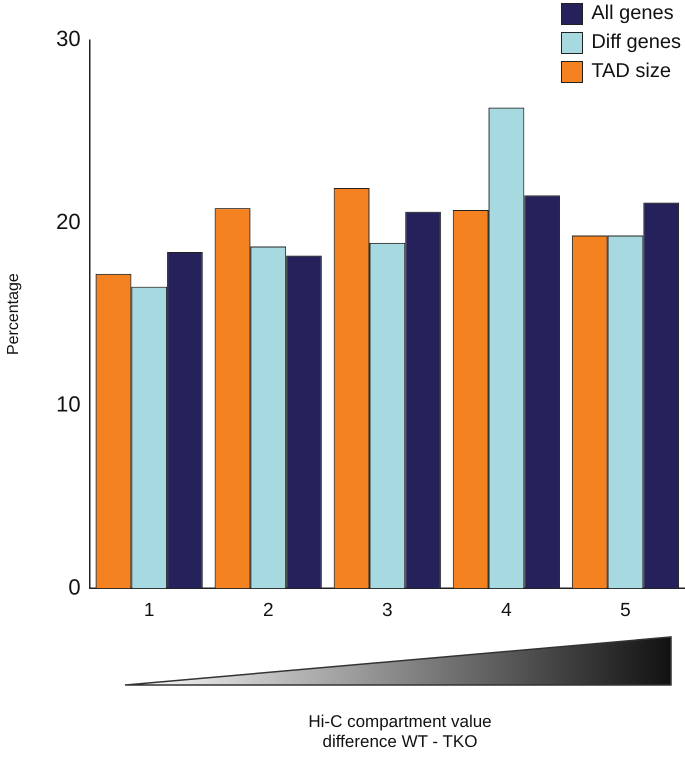 This screenshot has height=767, width=685. I want to click on legend-label: TAD size, so click(631, 71).